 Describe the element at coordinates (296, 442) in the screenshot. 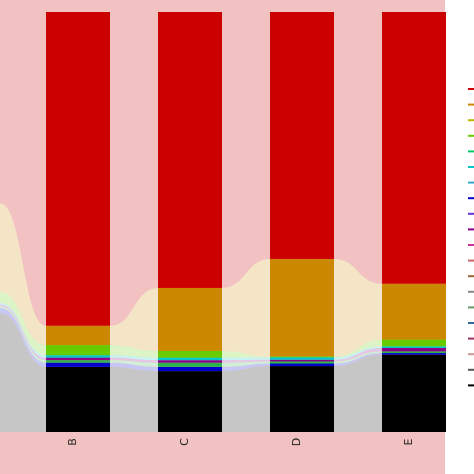

I see `x-tick-label-D: D` at that location.